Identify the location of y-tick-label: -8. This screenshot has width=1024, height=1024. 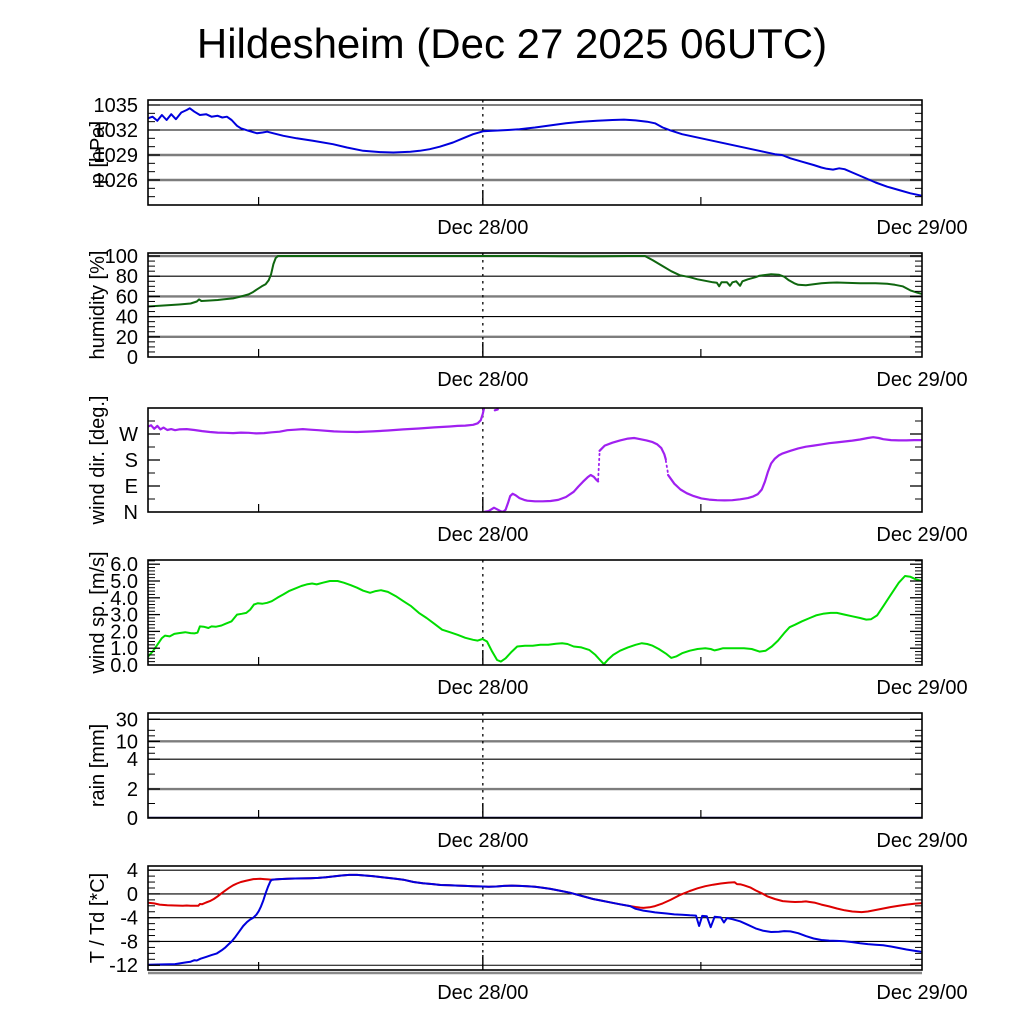
(129, 942).